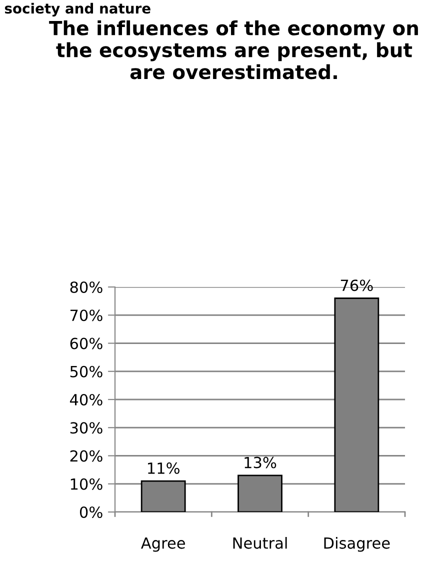 The width and height of the screenshot is (422, 582). Describe the element at coordinates (86, 428) in the screenshot. I see `y-tick-label: 30%` at that location.